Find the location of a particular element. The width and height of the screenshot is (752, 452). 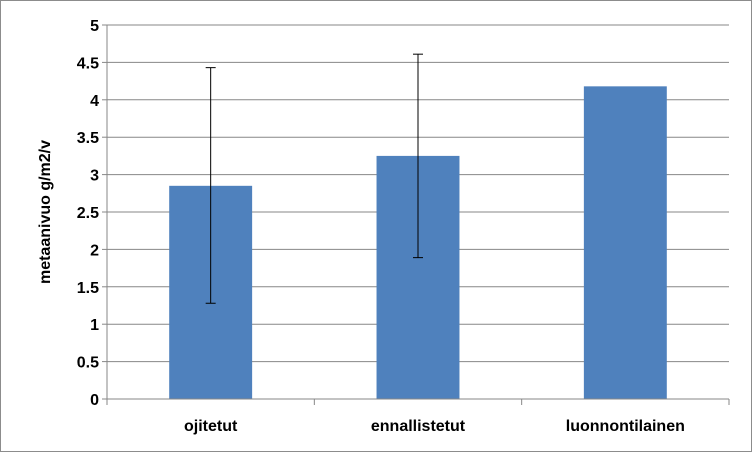

y-tick-label: 3.5 is located at coordinates (88, 138).